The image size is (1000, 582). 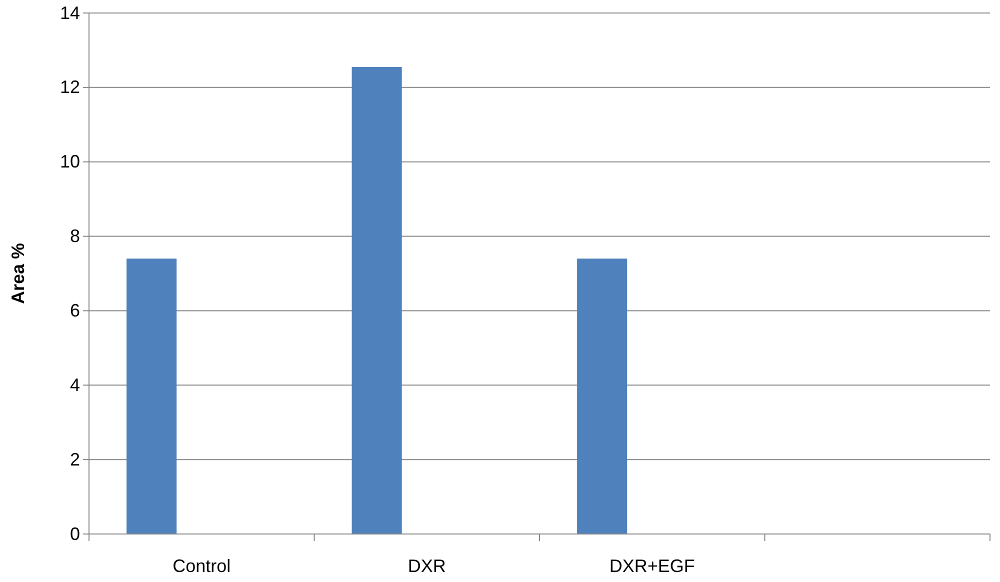 I want to click on y-tick-label: 10, so click(x=70, y=162).